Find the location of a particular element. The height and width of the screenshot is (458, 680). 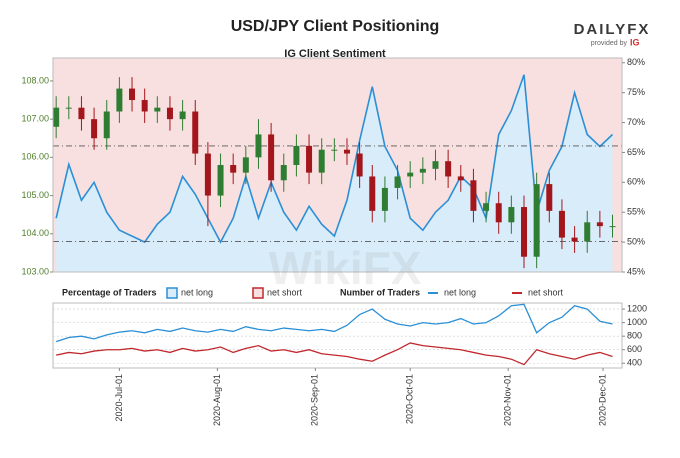

x-tick-label: 2020-Dec-01 is located at coordinates (602, 400).